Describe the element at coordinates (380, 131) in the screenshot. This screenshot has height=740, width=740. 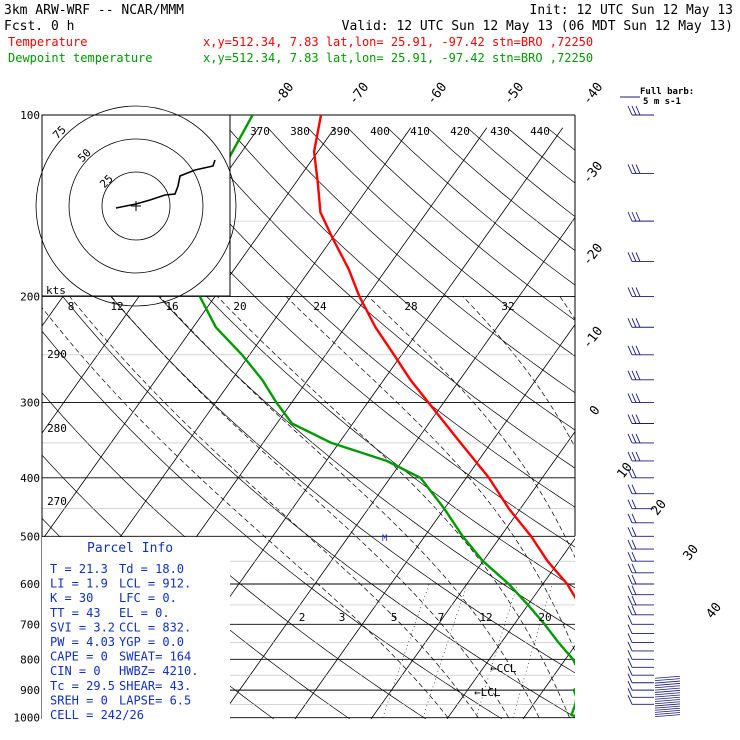
I see `theta-label: 400` at that location.